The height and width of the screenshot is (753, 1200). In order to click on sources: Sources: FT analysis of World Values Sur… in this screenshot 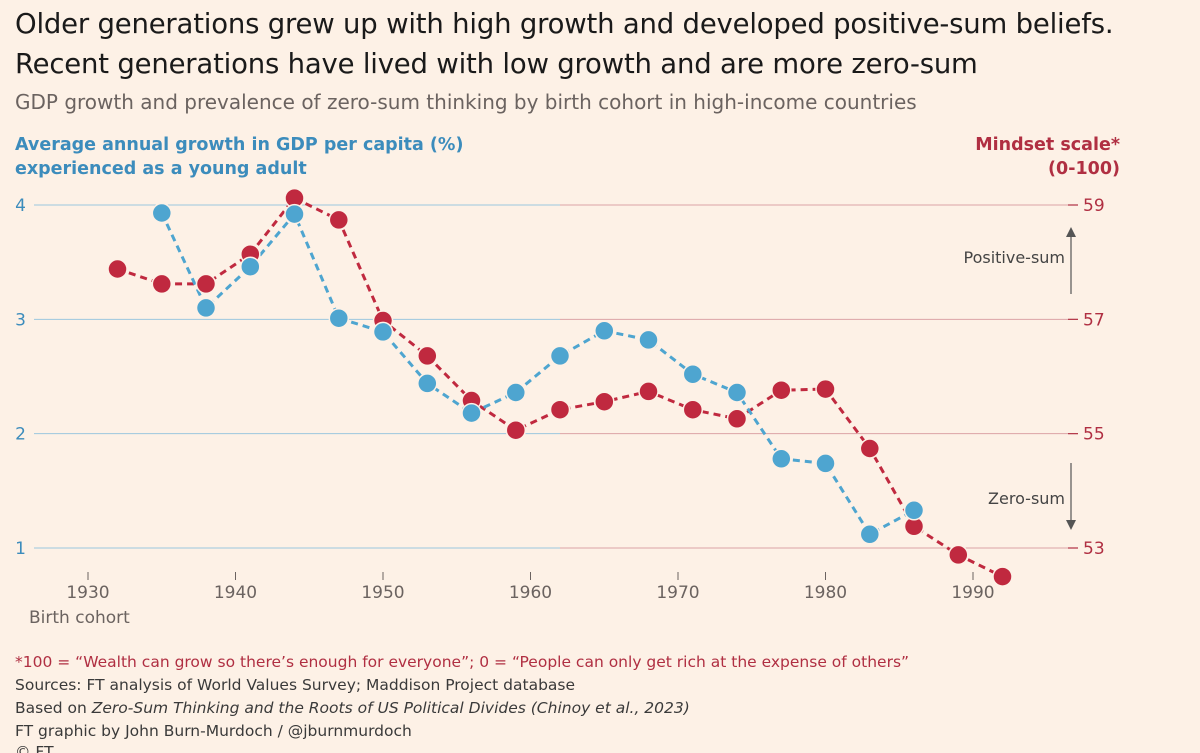, I will do `click(295, 685)`.